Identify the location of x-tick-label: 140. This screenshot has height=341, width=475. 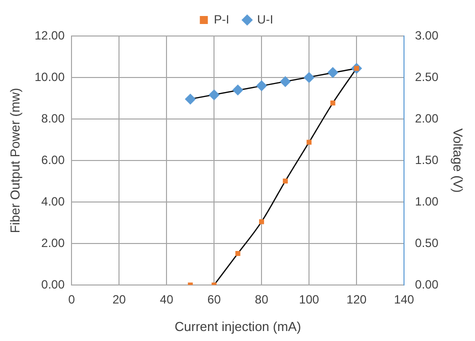
(404, 299).